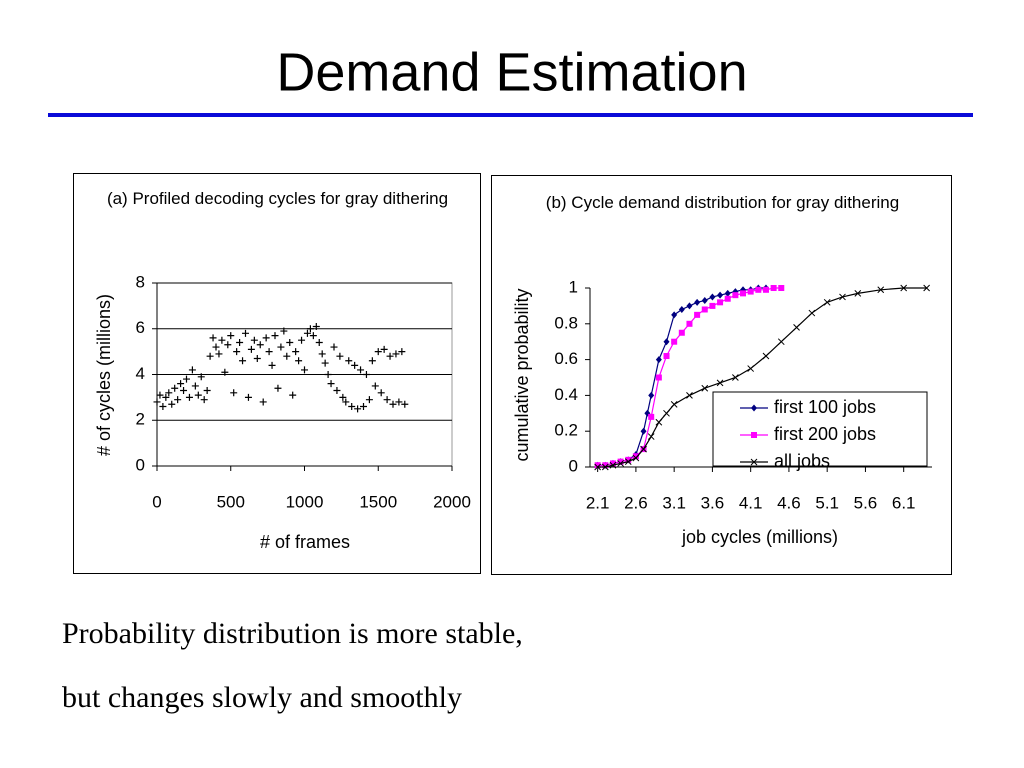 The width and height of the screenshot is (1024, 768). Describe the element at coordinates (140, 281) in the screenshot. I see `y-tick-label: 8` at that location.